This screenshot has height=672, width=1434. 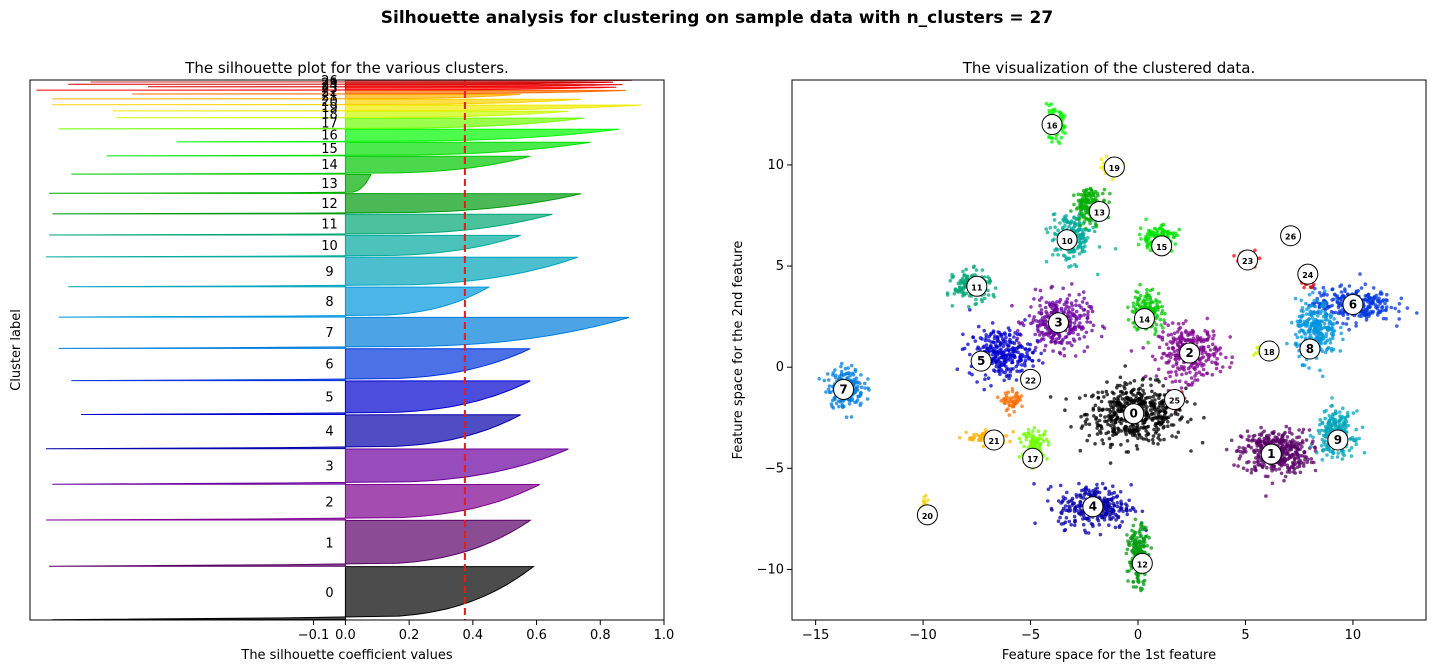 I want to click on cluster-center-marker-6: 6, so click(x=1353, y=304).